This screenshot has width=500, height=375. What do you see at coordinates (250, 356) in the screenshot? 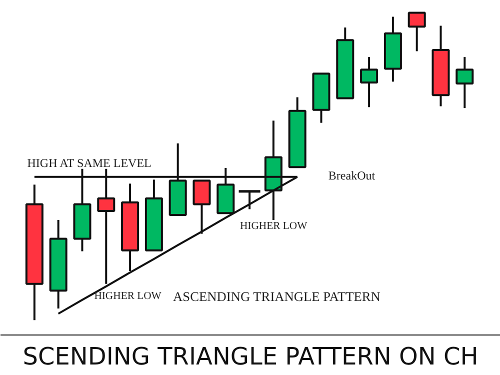
I see `text: SCENDING TRIANGLE PATTERN ON CH` at bounding box center [250, 356].